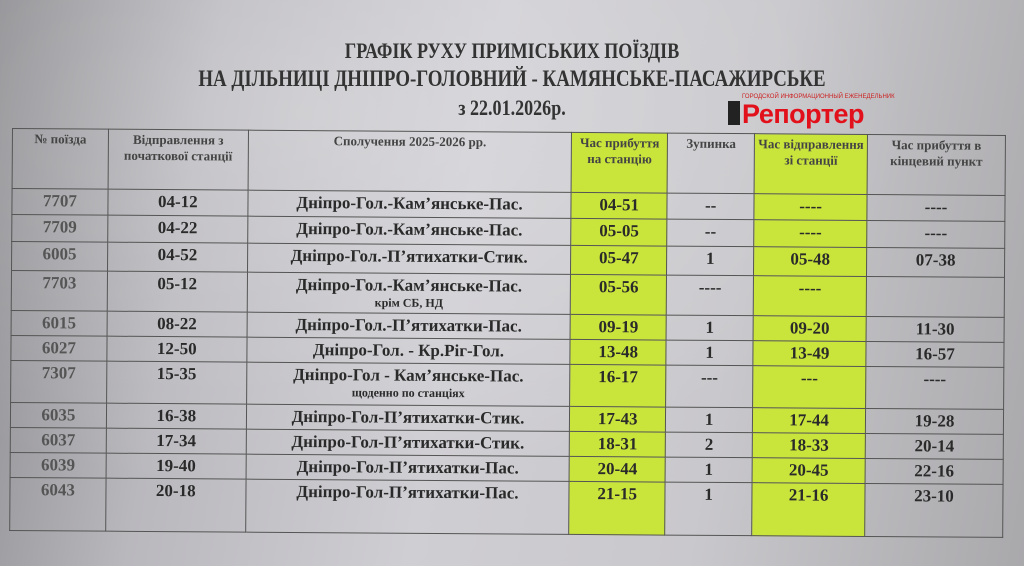 Image resolution: width=1024 pixels, height=566 pixels. I want to click on origin-departure-cell: 20-18, so click(175, 505).